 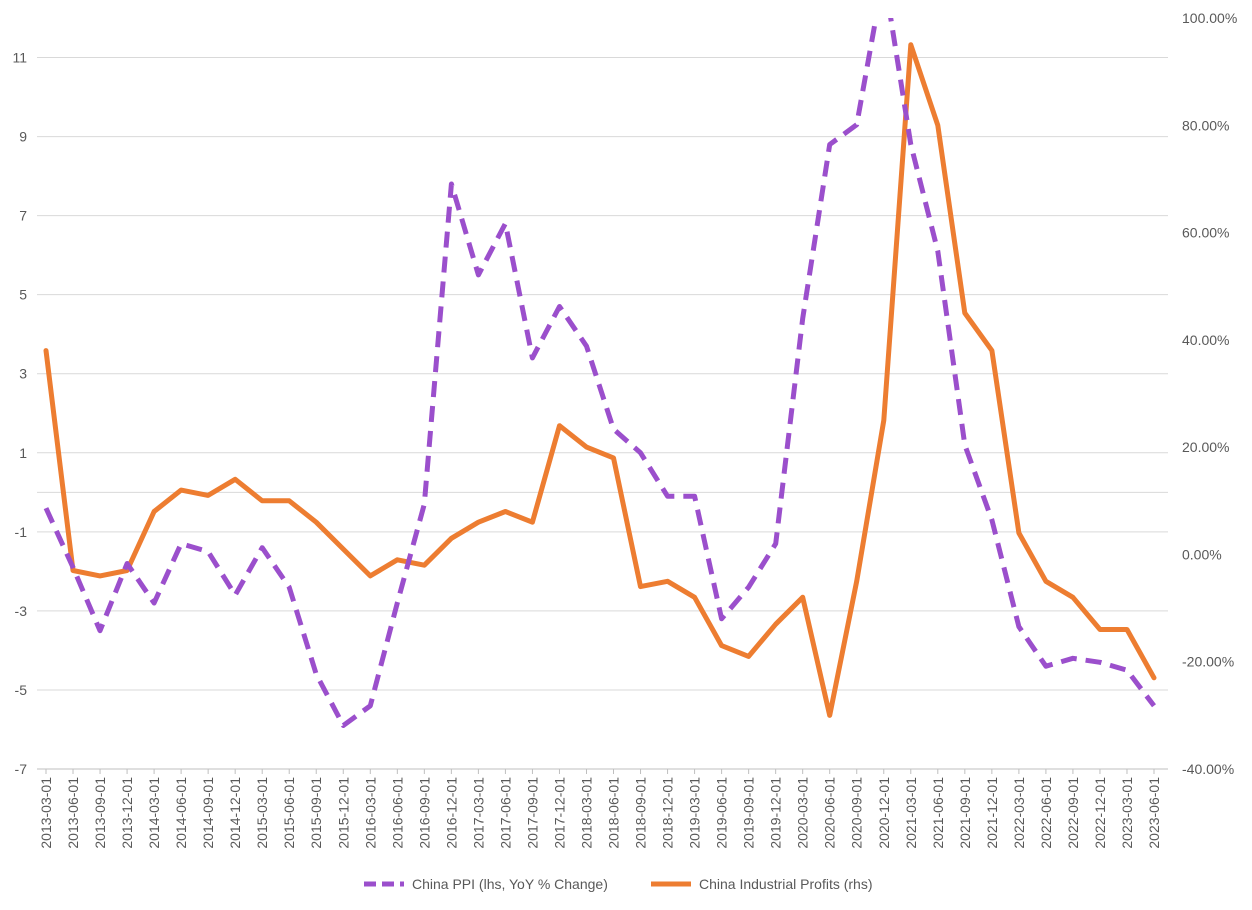 I want to click on x-tick-label: 2022-09-01, so click(x=1073, y=813).